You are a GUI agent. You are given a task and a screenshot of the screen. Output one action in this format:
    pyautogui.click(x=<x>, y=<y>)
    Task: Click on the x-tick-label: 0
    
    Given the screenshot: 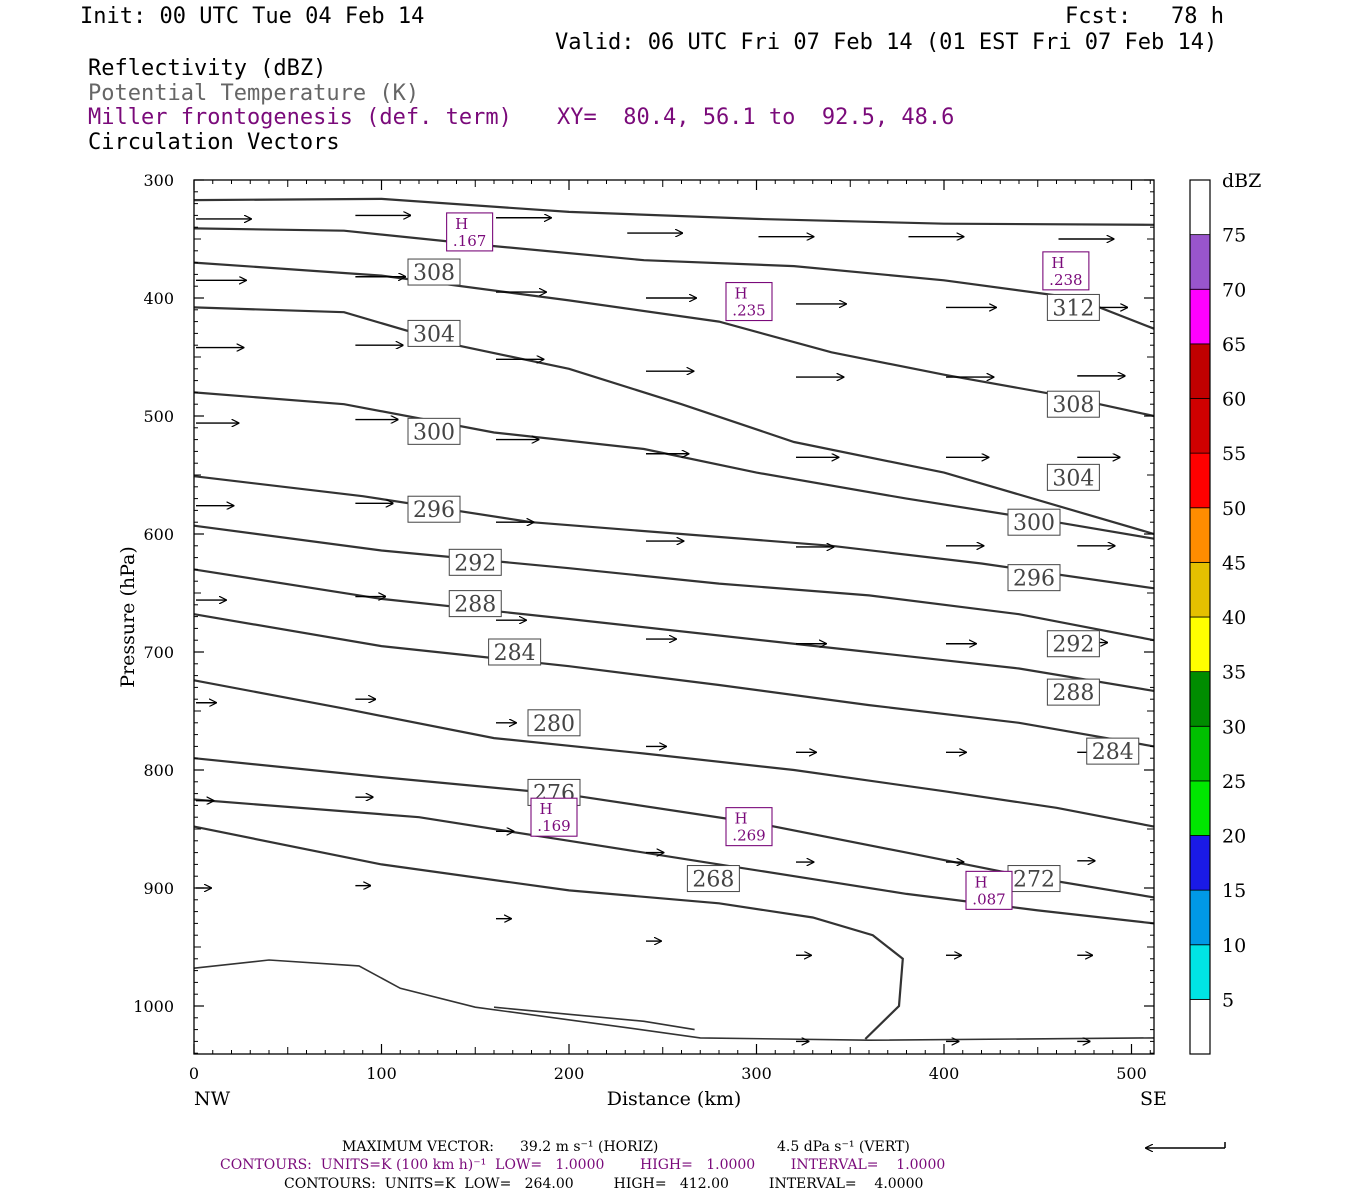 What is the action you would take?
    pyautogui.click(x=194, y=1073)
    